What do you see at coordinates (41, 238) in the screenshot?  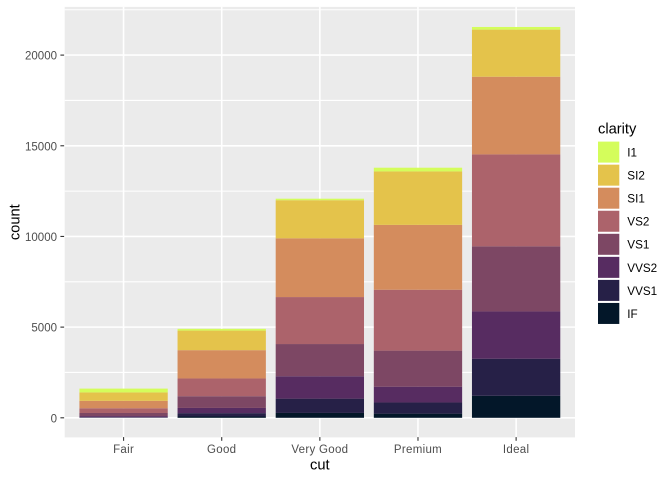 I see `svg-text: 10000` at bounding box center [41, 238].